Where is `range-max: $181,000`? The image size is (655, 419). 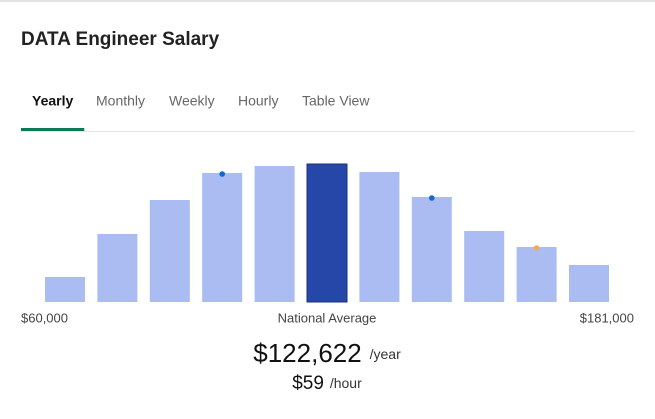
range-max: $181,000 is located at coordinates (607, 317).